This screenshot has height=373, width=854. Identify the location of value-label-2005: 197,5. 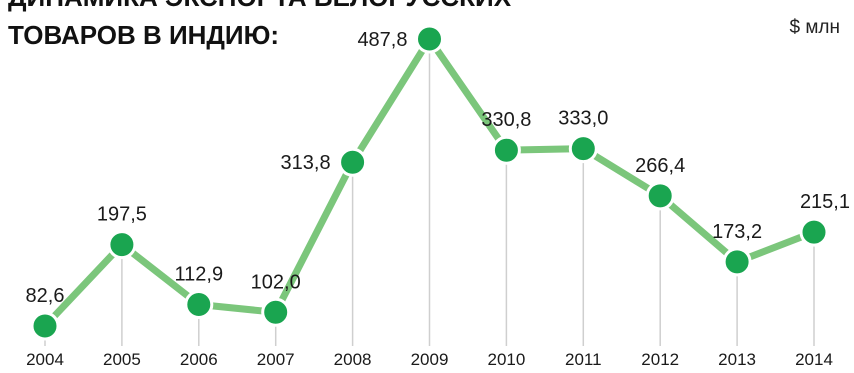
(122, 215).